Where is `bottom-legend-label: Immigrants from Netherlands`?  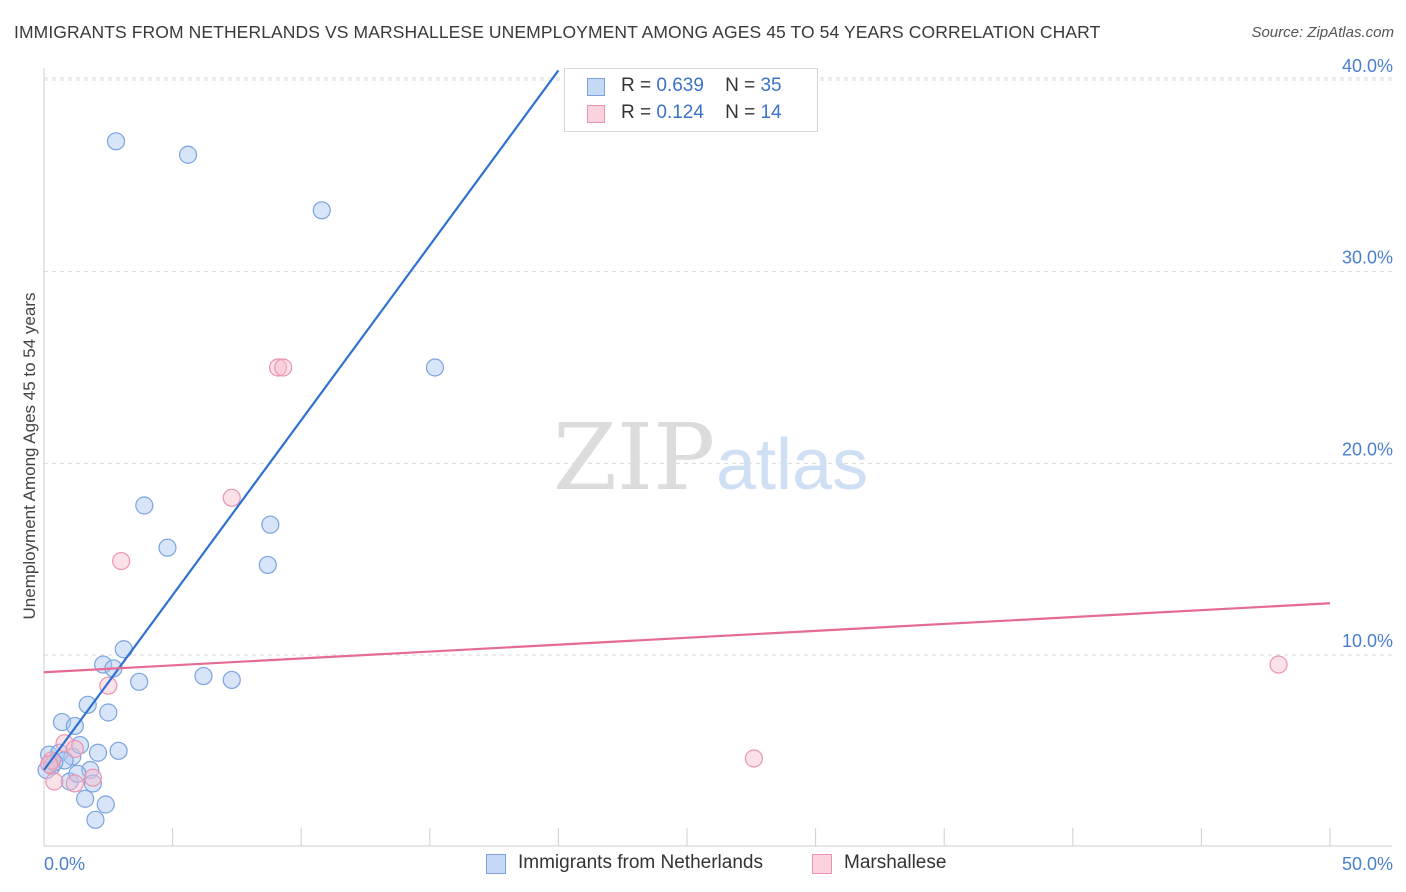
bottom-legend-label: Immigrants from Netherlands is located at coordinates (640, 862).